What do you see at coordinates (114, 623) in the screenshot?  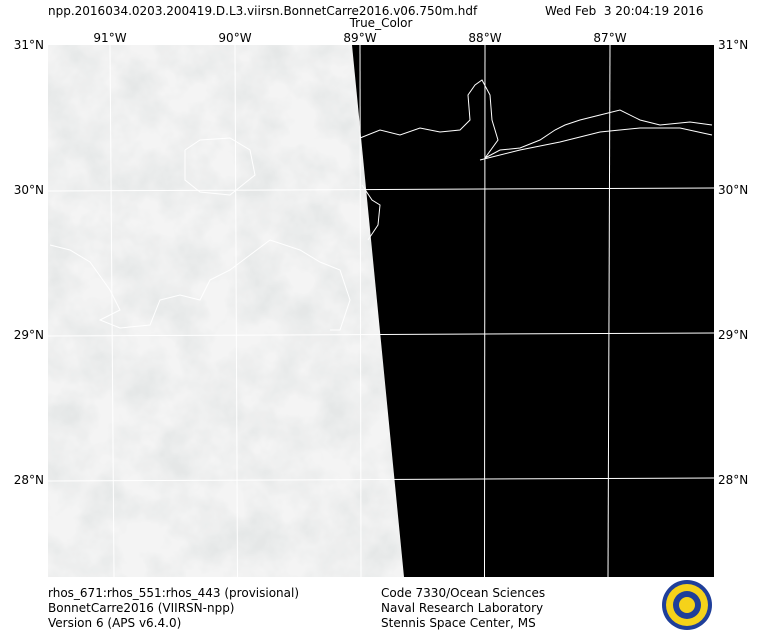 I see `footer-left-line: Version 6 (APS v6.4.0)` at bounding box center [114, 623].